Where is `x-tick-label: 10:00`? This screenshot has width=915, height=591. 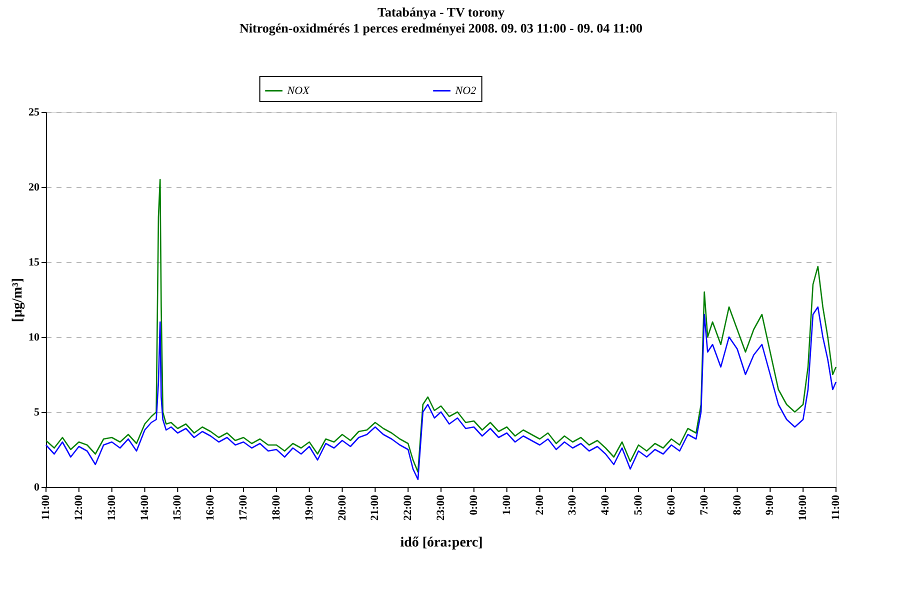
x-tick-label: 10:00 is located at coordinates (803, 507).